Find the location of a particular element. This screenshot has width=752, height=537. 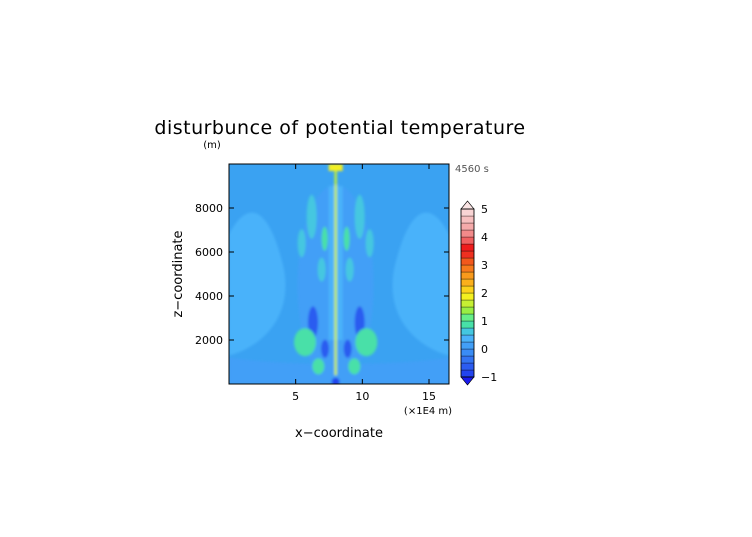

field-warm-blob-left is located at coordinates (305, 342).